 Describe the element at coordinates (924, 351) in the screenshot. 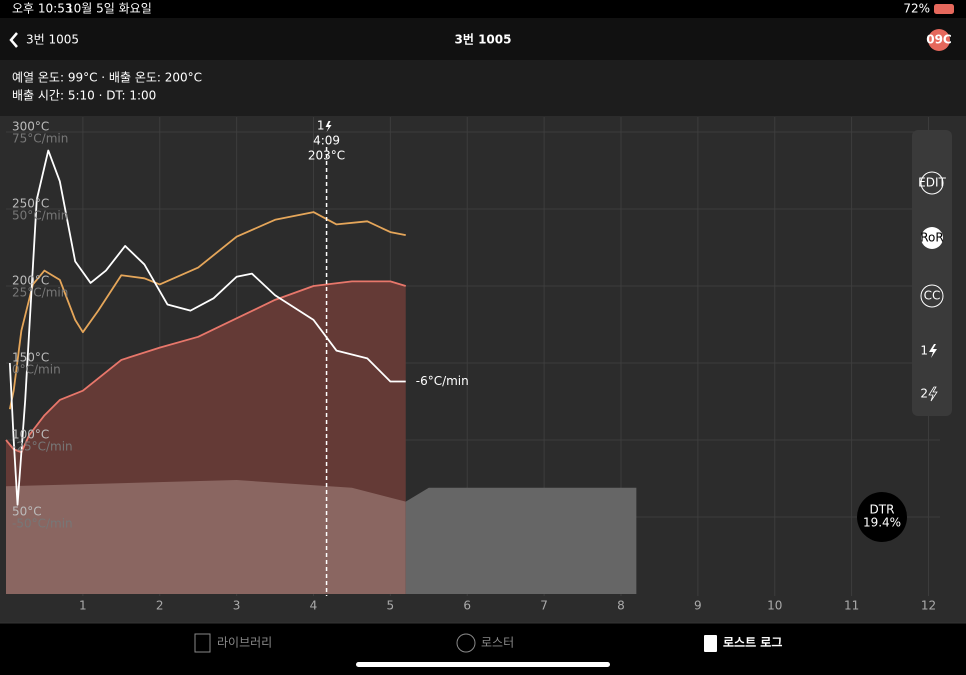

I see `event1-label: 1` at that location.